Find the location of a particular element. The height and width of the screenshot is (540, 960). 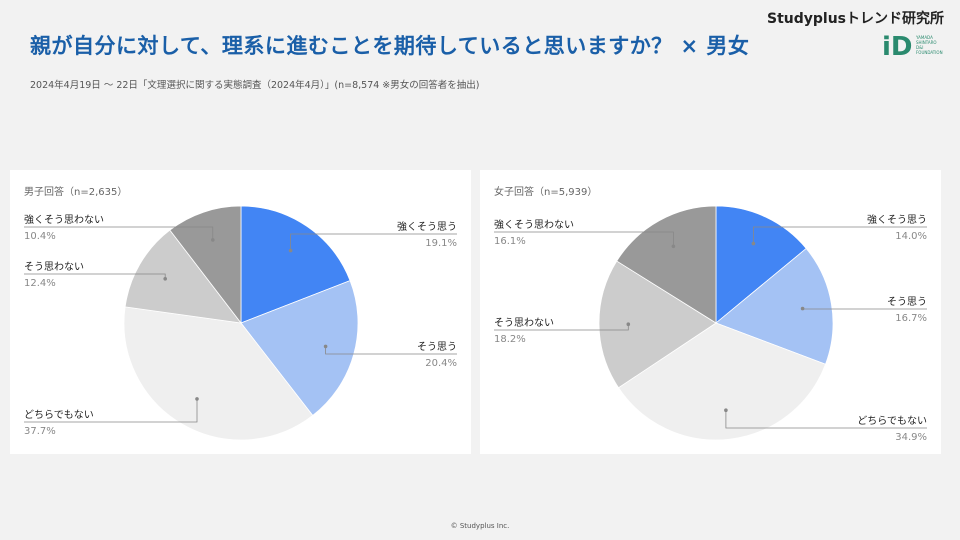

slice-value: 34.9% is located at coordinates (911, 437).